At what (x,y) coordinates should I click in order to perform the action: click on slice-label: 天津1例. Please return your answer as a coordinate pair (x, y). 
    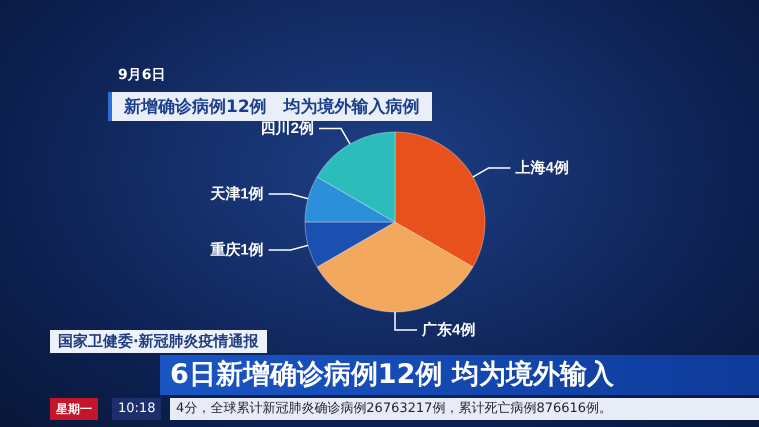
    Looking at the image, I should click on (236, 194).